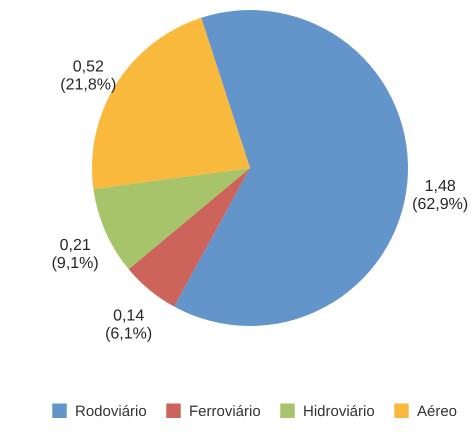  What do you see at coordinates (339, 411) in the screenshot?
I see `legend-label: Hidroviário` at bounding box center [339, 411].